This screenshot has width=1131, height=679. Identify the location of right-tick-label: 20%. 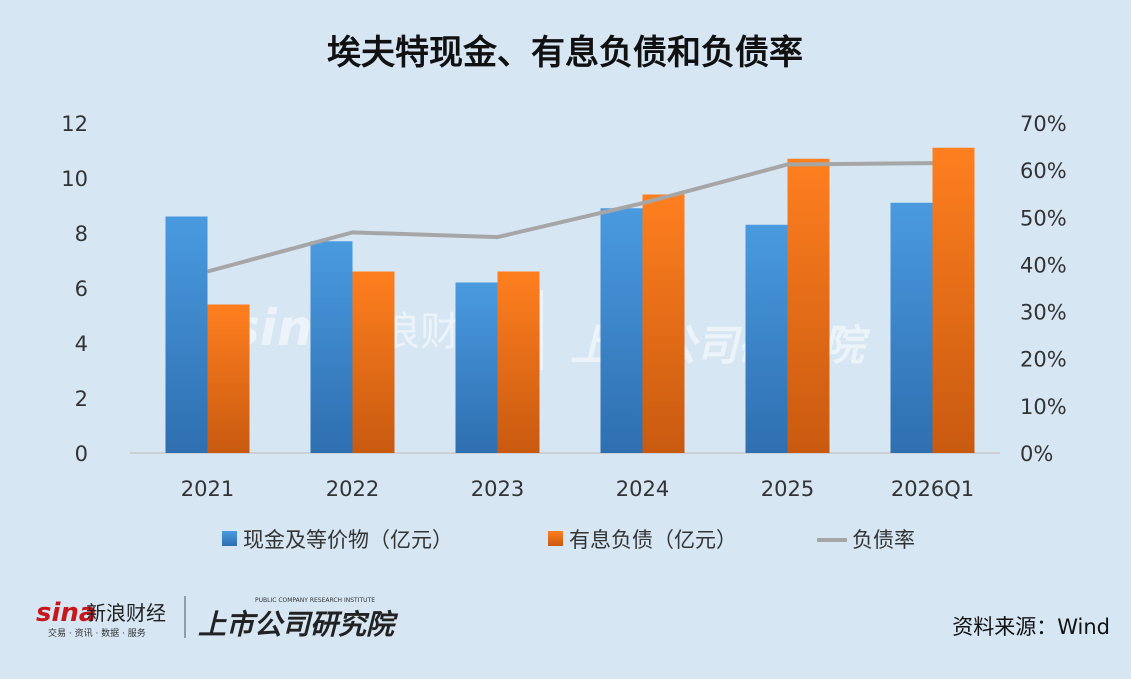
(1043, 360).